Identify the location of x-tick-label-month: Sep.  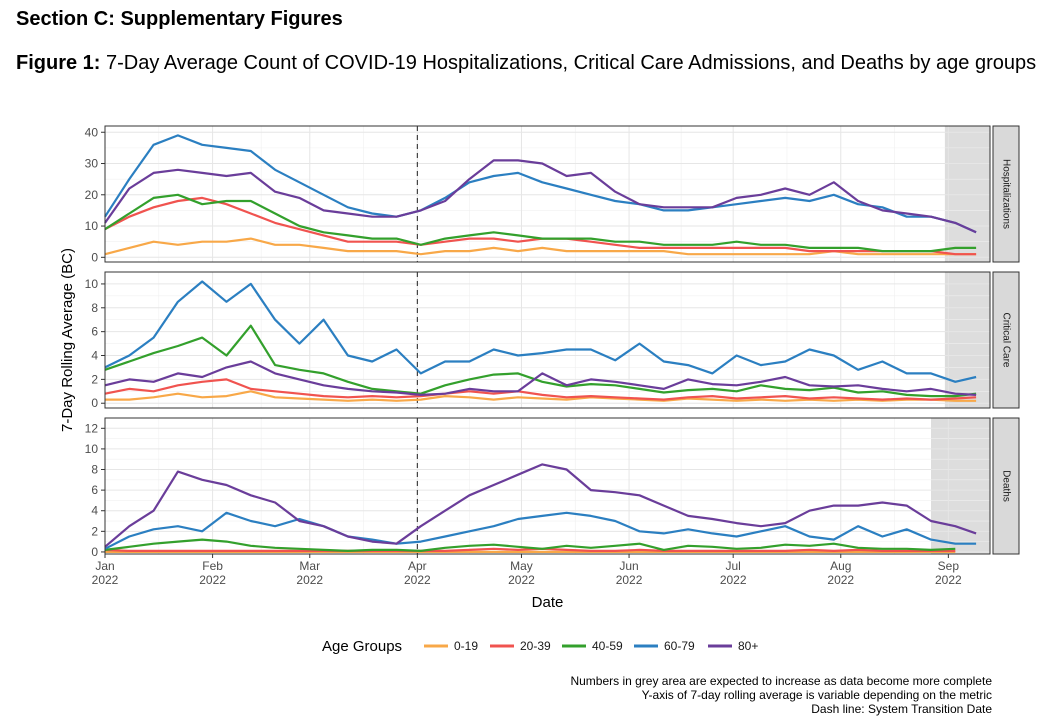
(949, 566).